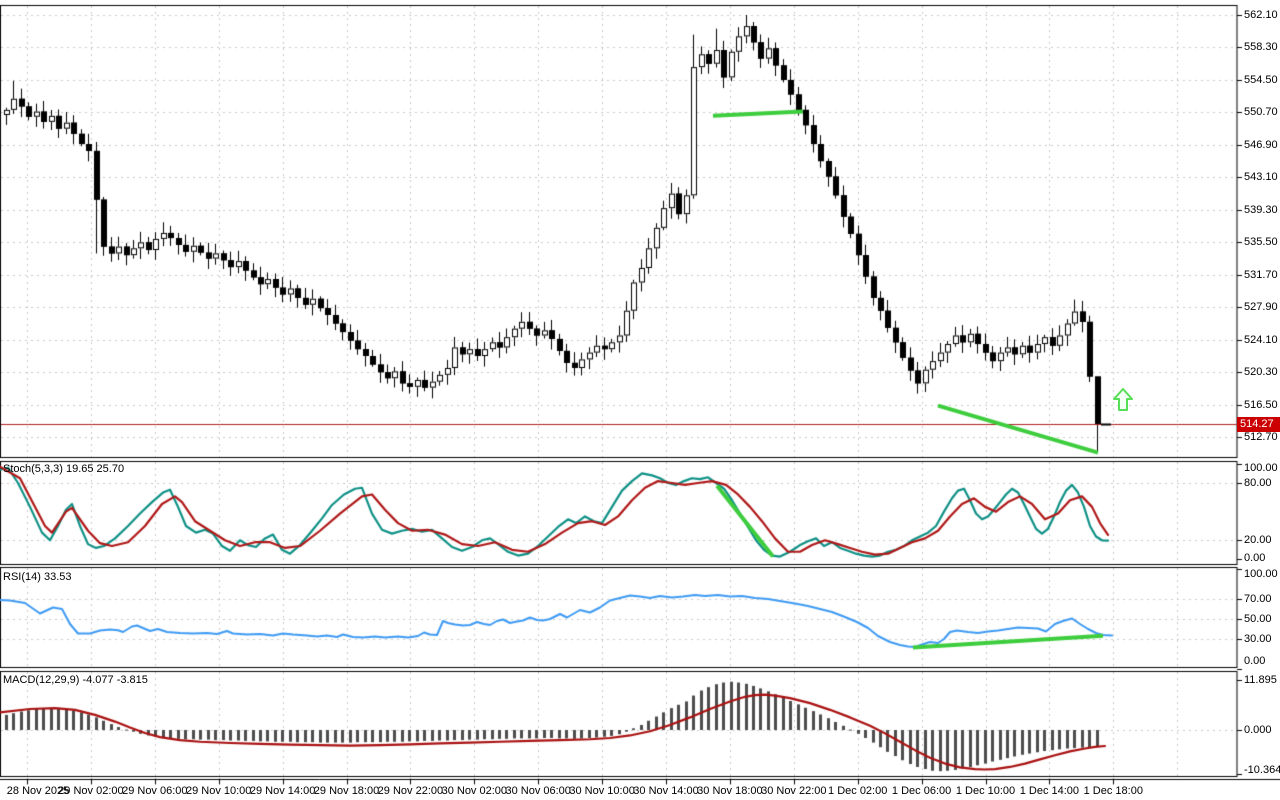 The width and height of the screenshot is (1280, 800). What do you see at coordinates (985, 791) in the screenshot?
I see `time-tick-label: 1 Dec 10:00` at bounding box center [985, 791].